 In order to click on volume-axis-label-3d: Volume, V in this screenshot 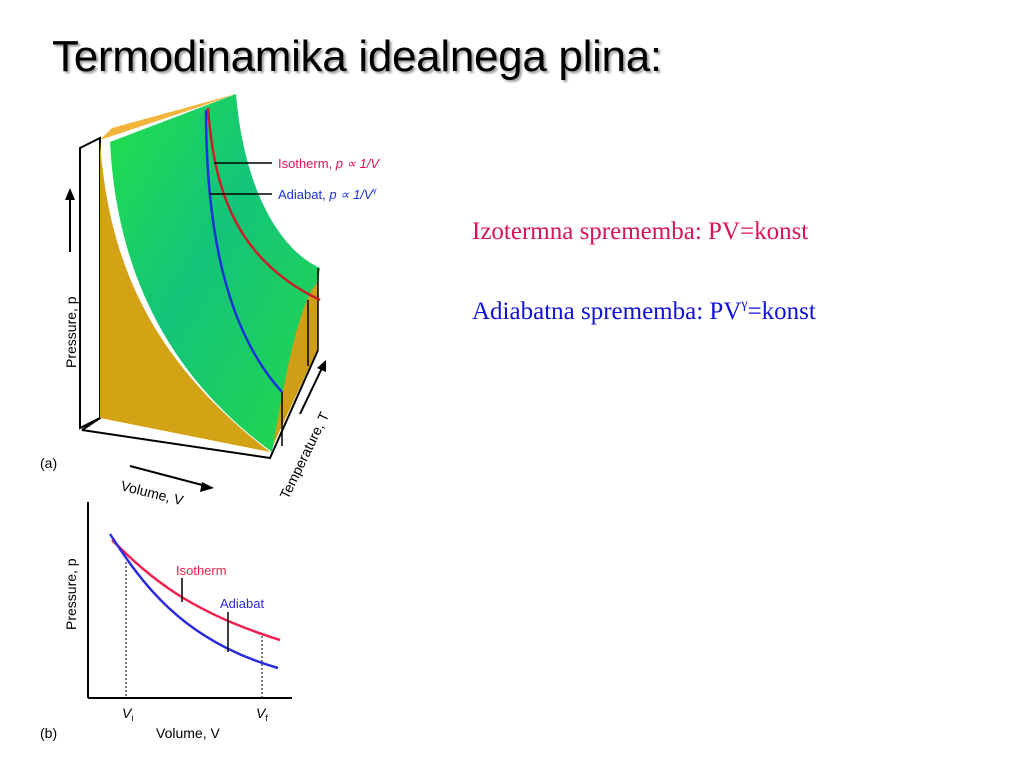, I will do `click(152, 492)`.